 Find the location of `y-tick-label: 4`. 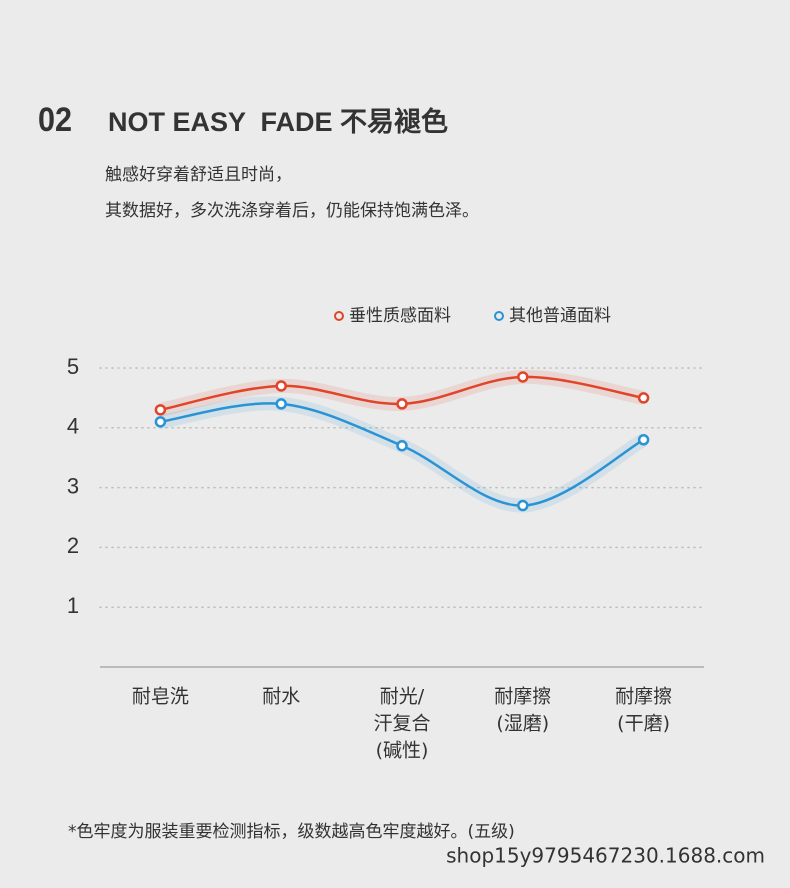

y-tick-label: 4 is located at coordinates (73, 426).